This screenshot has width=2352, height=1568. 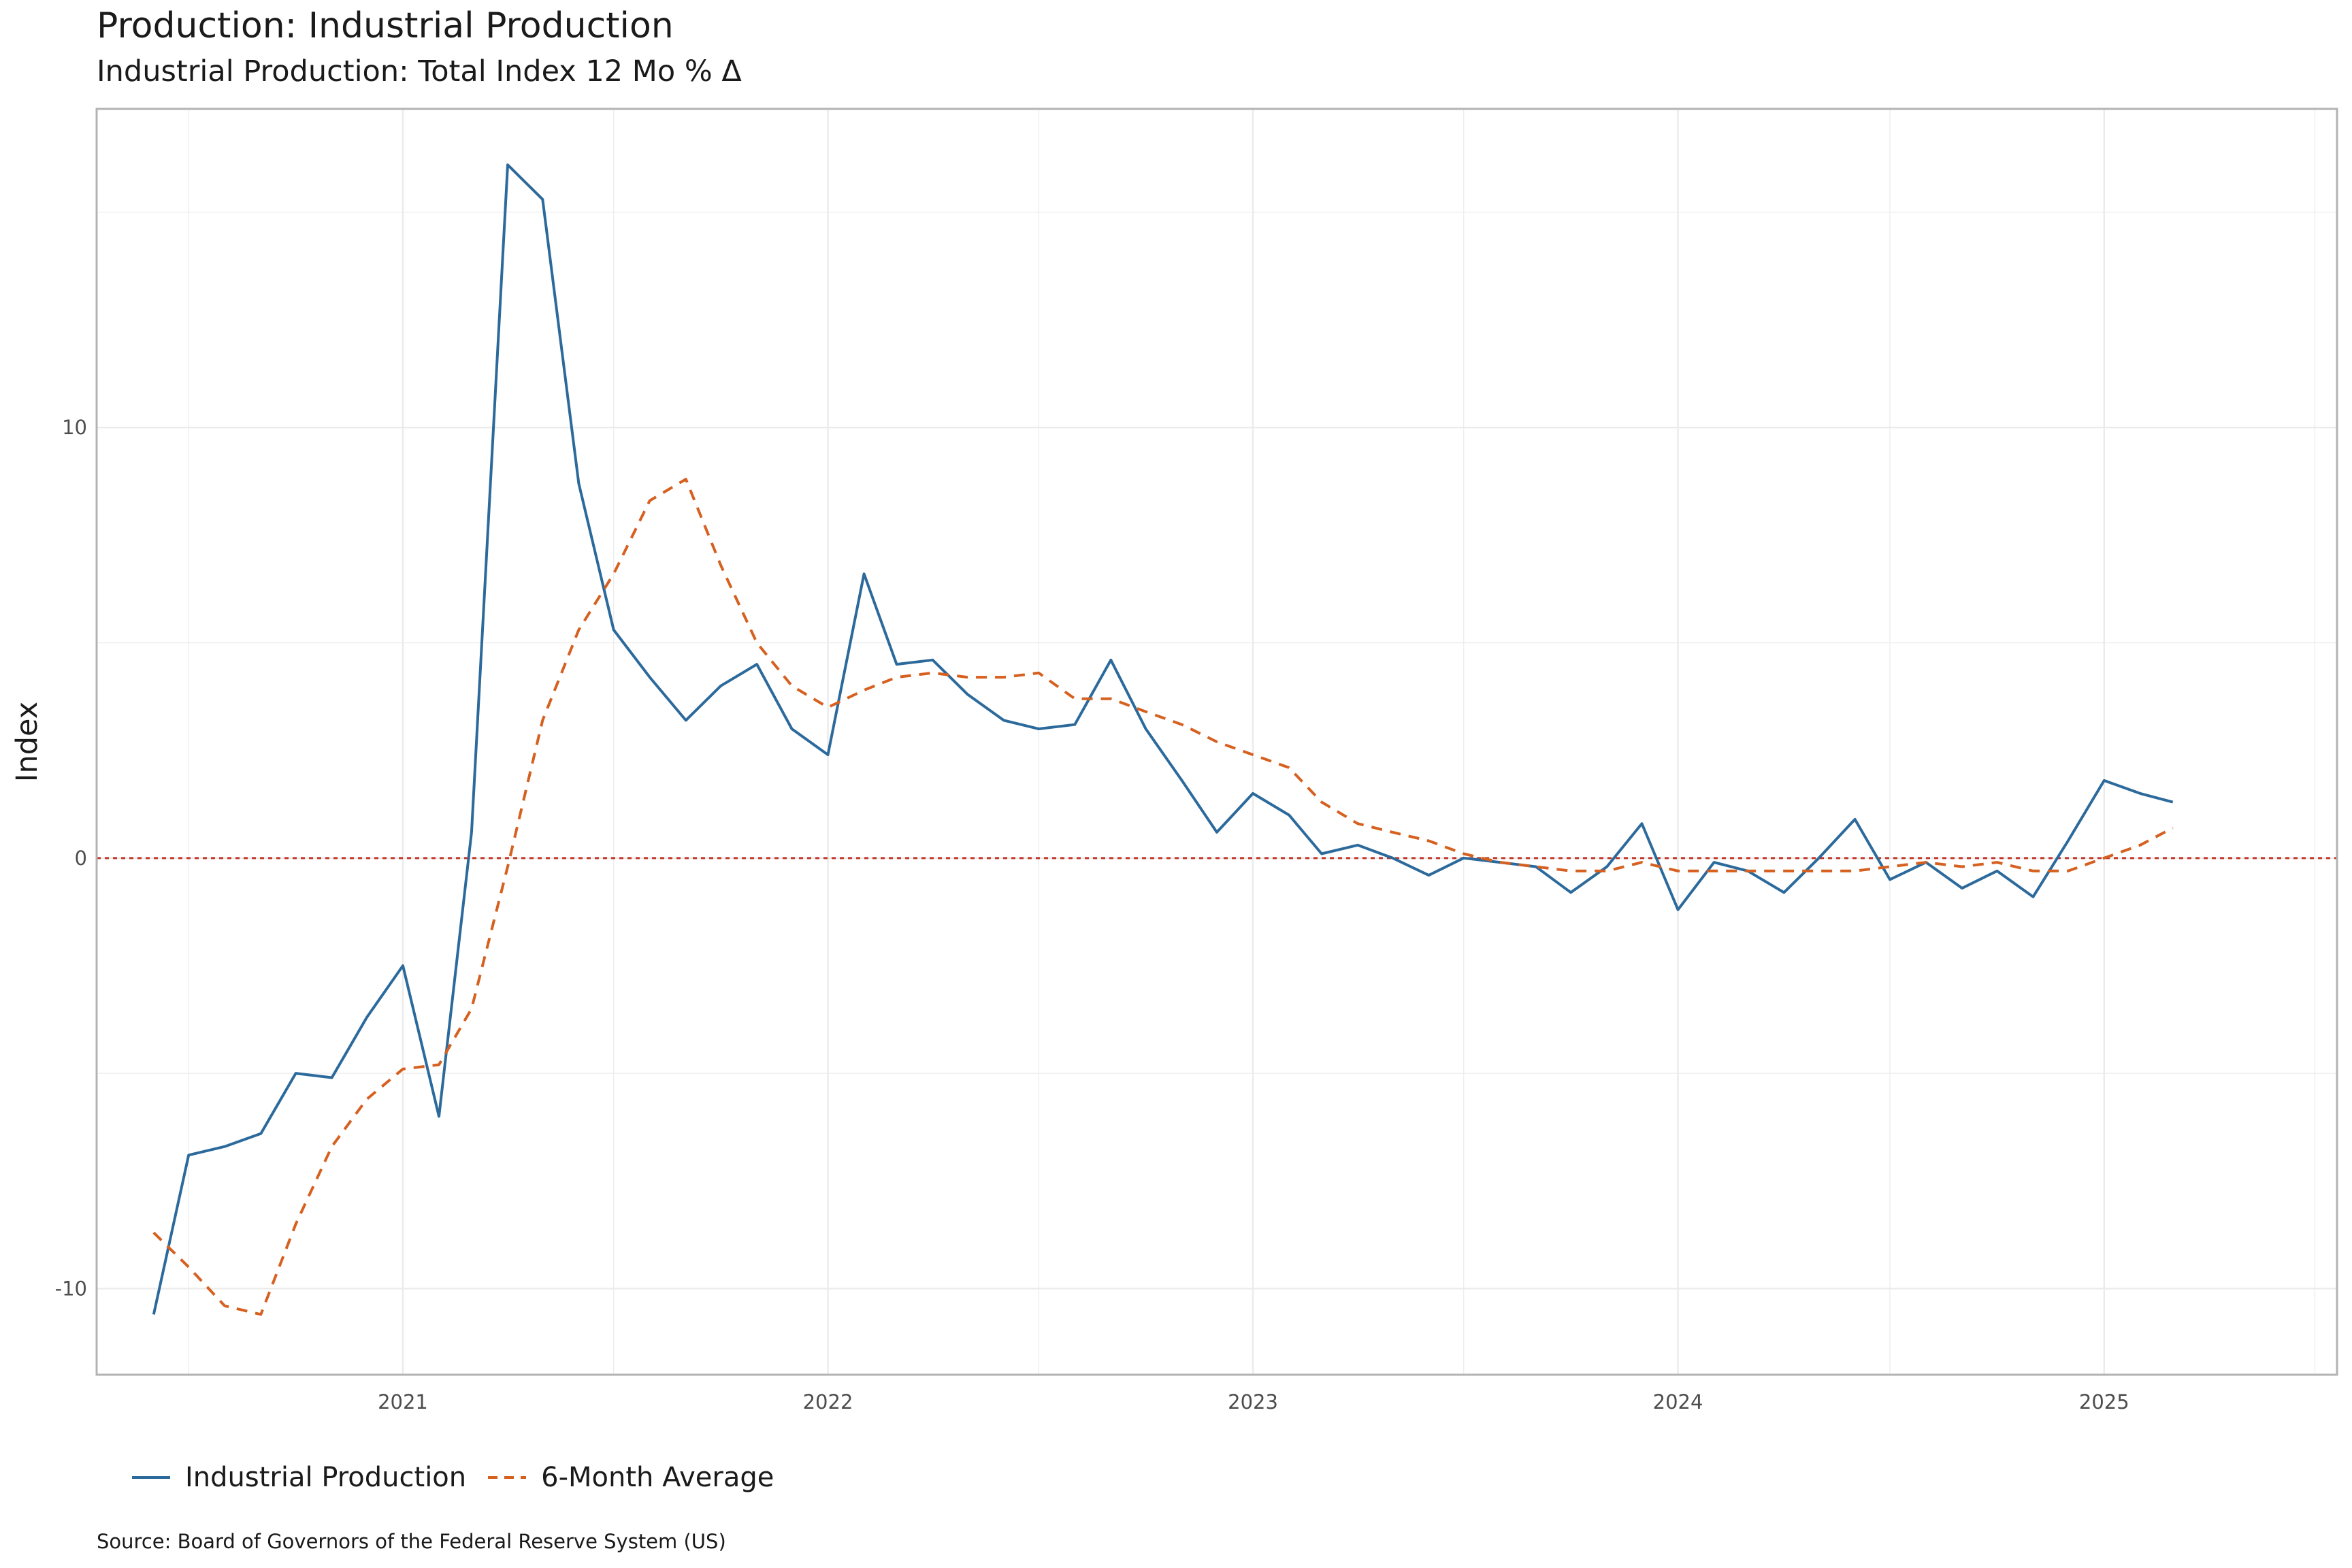 I want to click on legend-item-industrial-production: Industrial Production, so click(x=299, y=1478).